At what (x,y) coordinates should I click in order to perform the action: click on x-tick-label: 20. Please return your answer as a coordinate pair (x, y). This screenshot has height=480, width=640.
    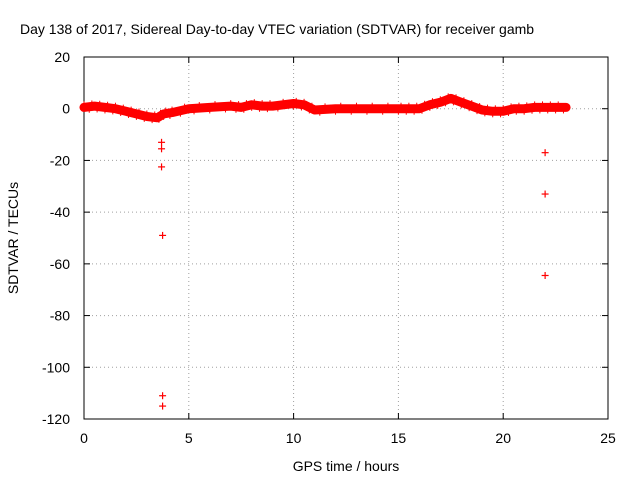
    Looking at the image, I should click on (503, 438).